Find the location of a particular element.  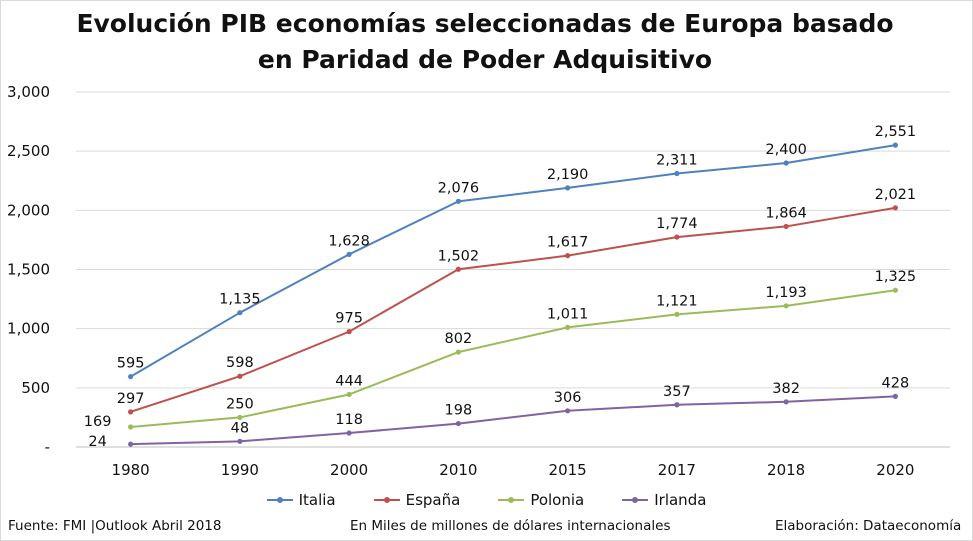

y-tick-label: 1,000 is located at coordinates (28, 329).